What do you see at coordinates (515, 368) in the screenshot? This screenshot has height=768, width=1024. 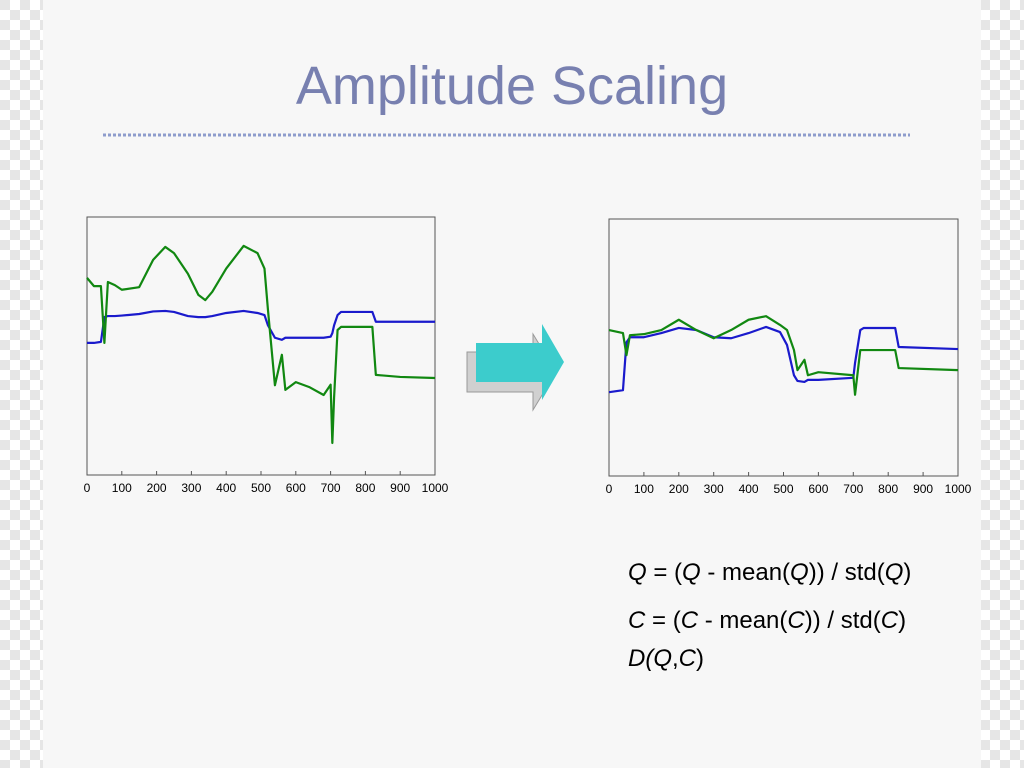 I see `arrow` at bounding box center [515, 368].